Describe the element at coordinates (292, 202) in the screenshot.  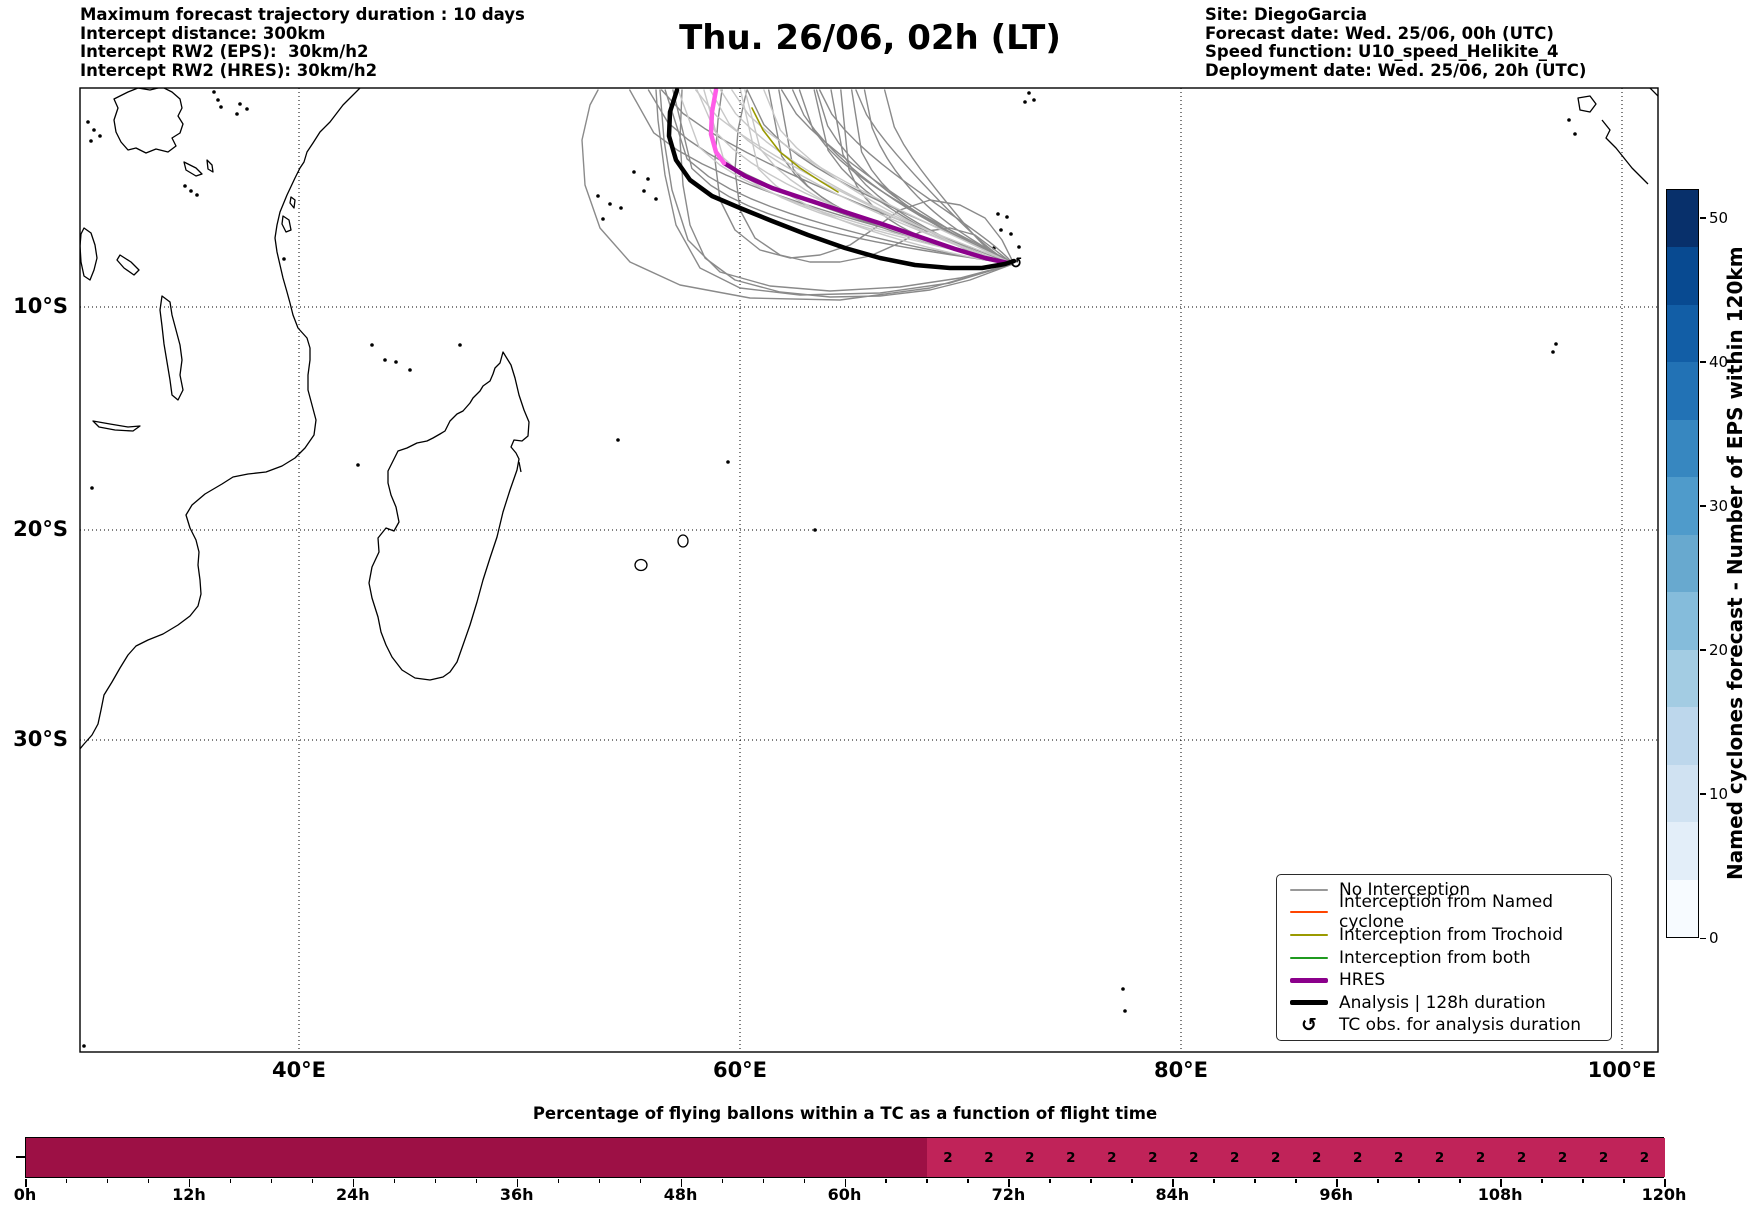
I see `pemba-island` at that location.